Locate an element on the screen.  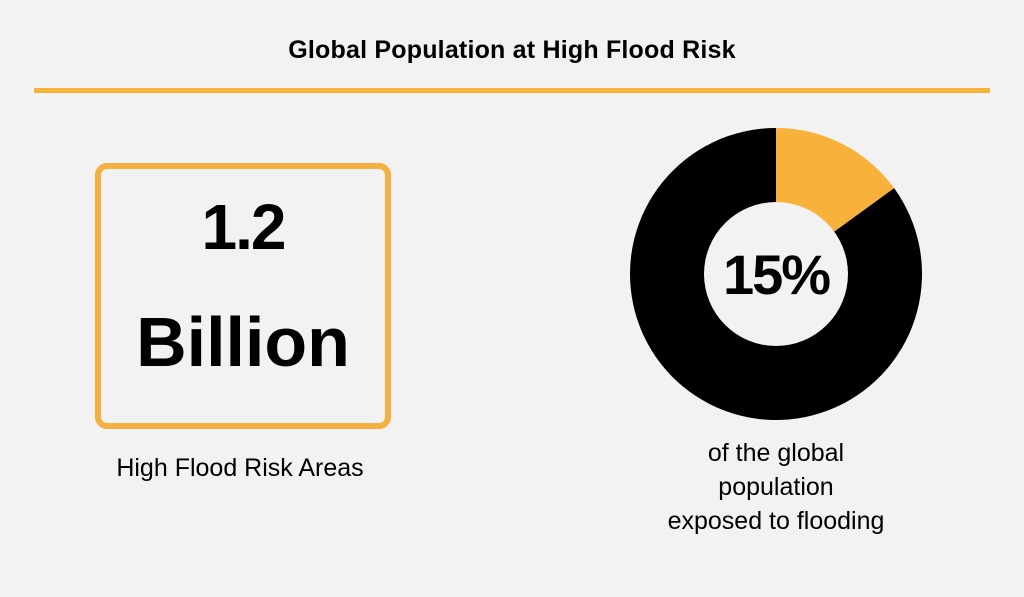
stat-unit: Billion is located at coordinates (243, 342).